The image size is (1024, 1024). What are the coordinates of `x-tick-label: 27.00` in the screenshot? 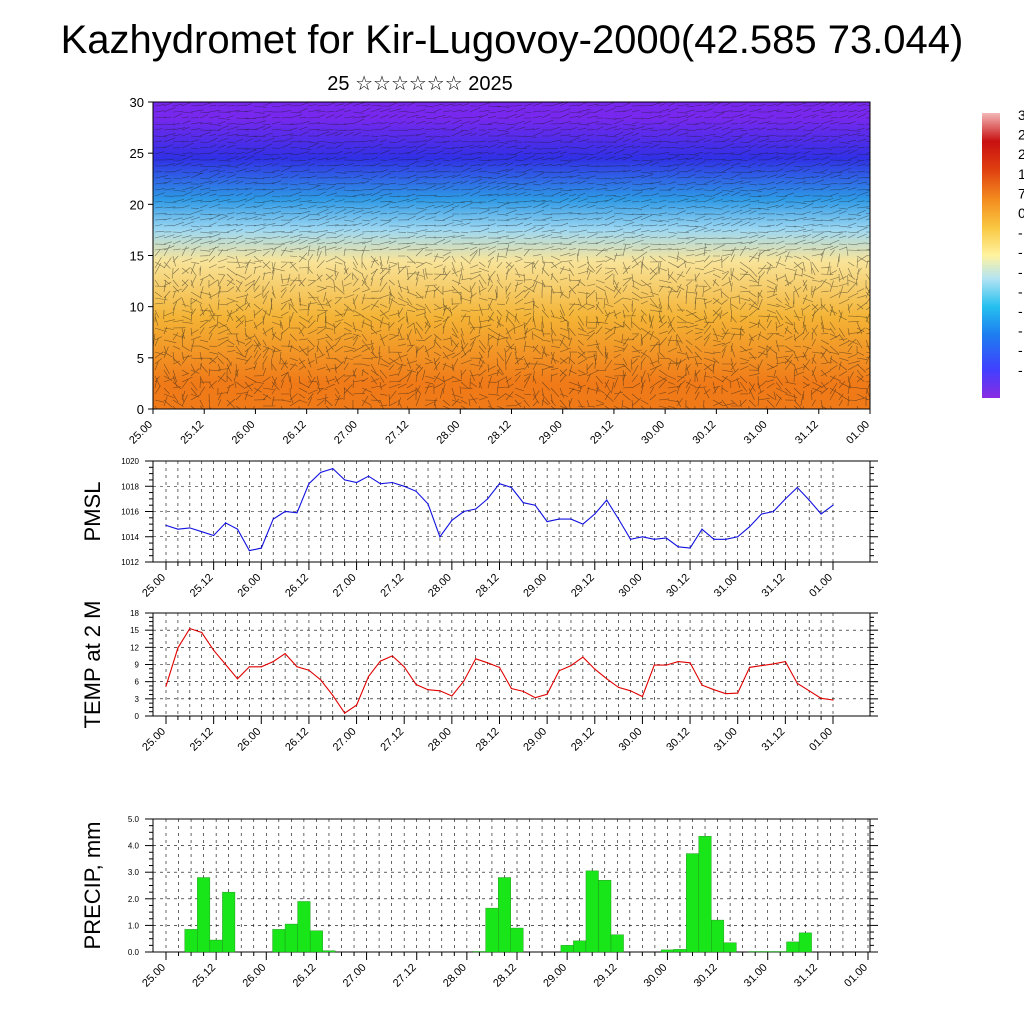 It's located at (345, 586).